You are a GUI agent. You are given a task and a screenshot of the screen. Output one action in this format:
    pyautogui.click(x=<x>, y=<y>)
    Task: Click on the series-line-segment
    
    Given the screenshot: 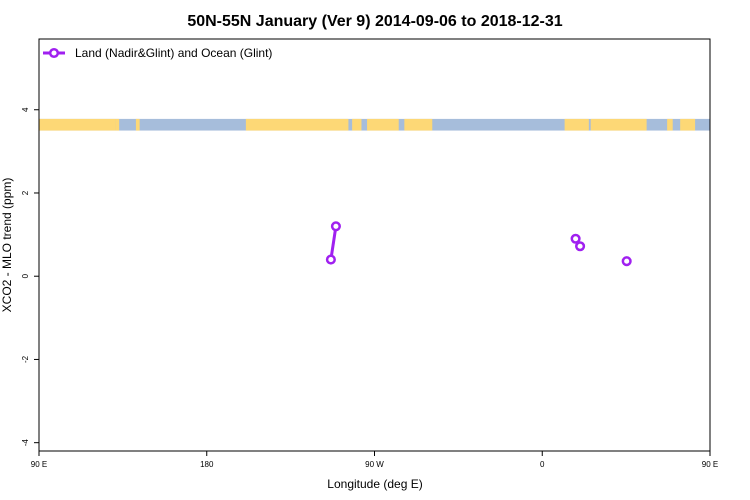 What is the action you would take?
    pyautogui.click(x=333, y=243)
    